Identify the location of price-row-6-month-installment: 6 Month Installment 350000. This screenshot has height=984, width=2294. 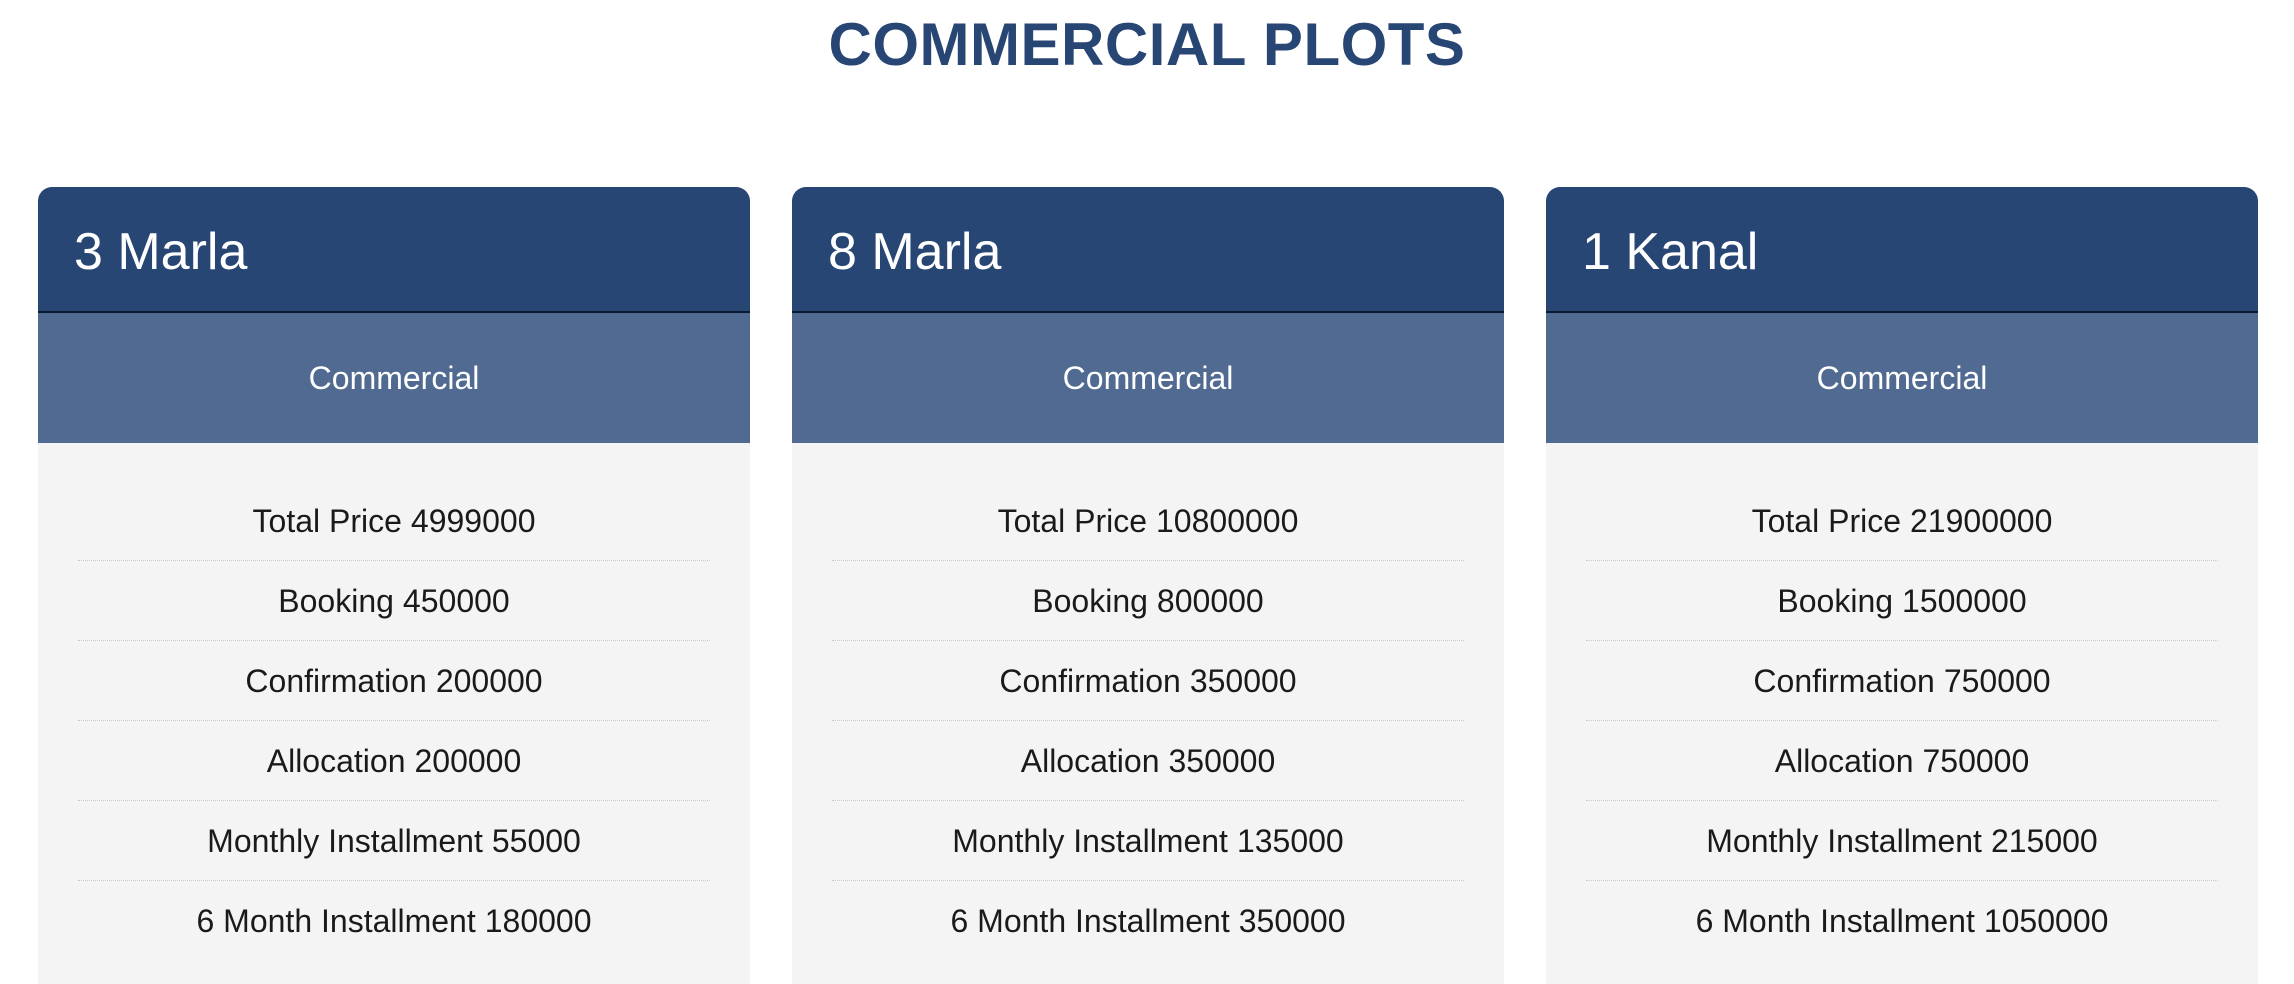
(1148, 921).